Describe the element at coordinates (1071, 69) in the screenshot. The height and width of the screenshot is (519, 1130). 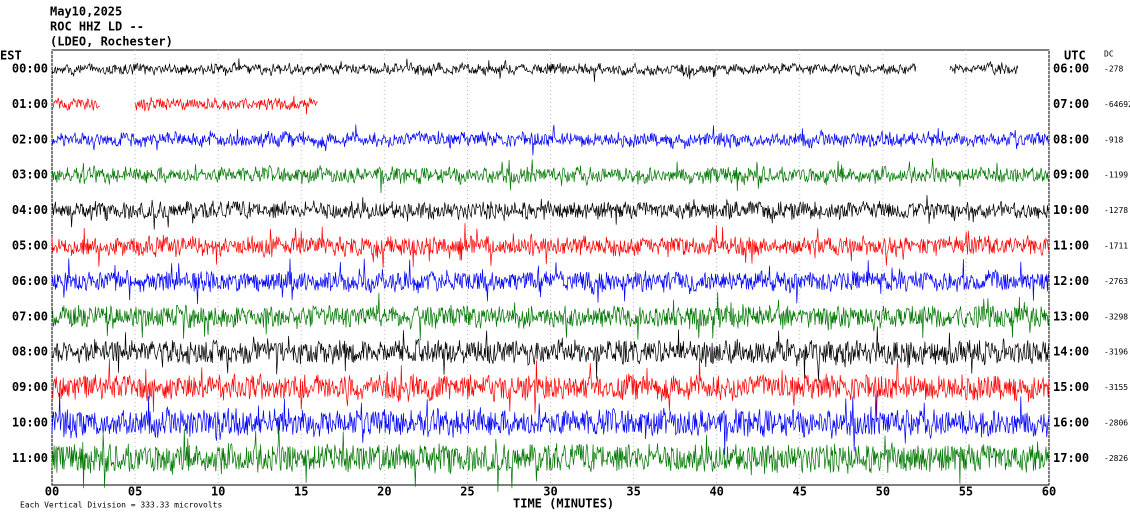
I see `utc-tick-label: 06:00` at that location.